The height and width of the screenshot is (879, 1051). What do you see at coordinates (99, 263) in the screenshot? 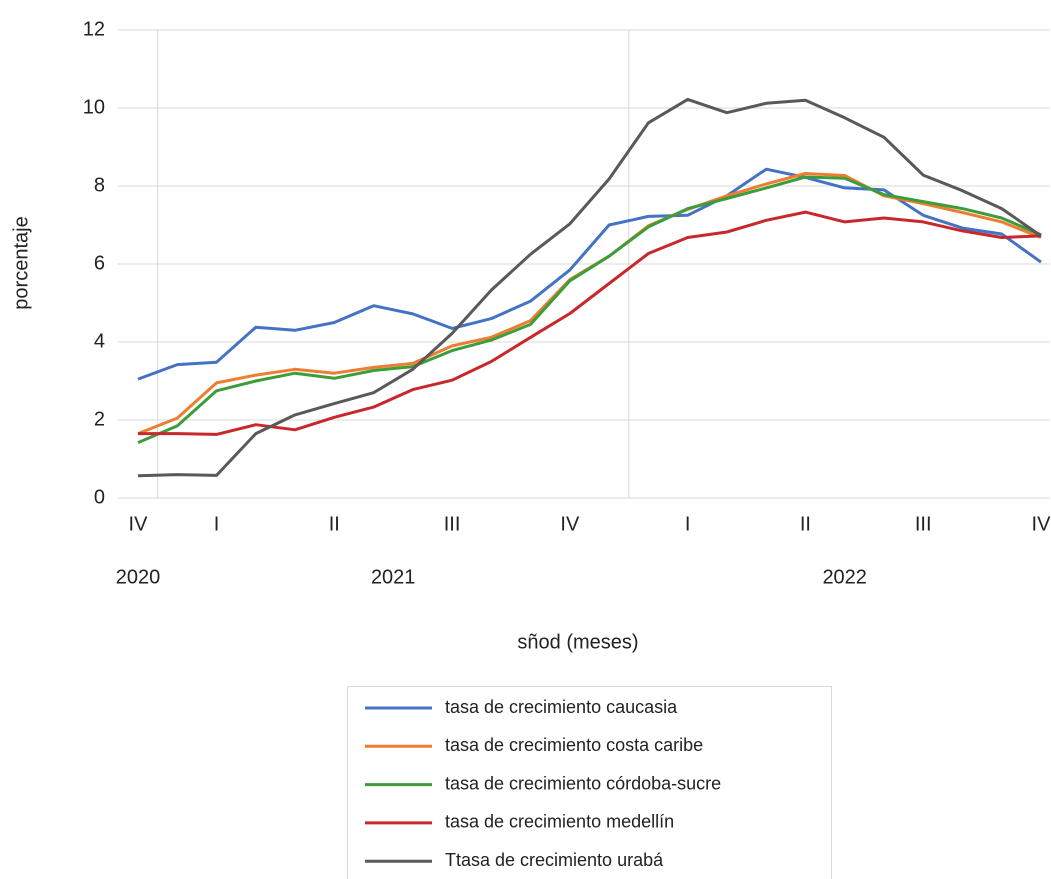
I see `y-tick-label: 6` at bounding box center [99, 263].